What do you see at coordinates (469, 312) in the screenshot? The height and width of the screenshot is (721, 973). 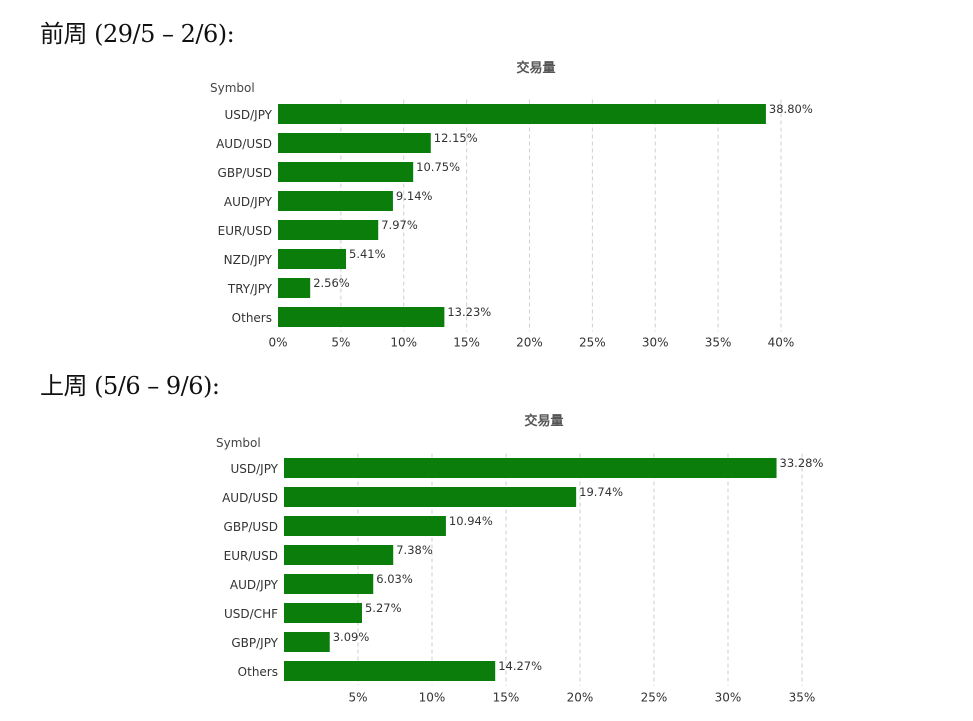 I see `value-label: 13.23%` at bounding box center [469, 312].